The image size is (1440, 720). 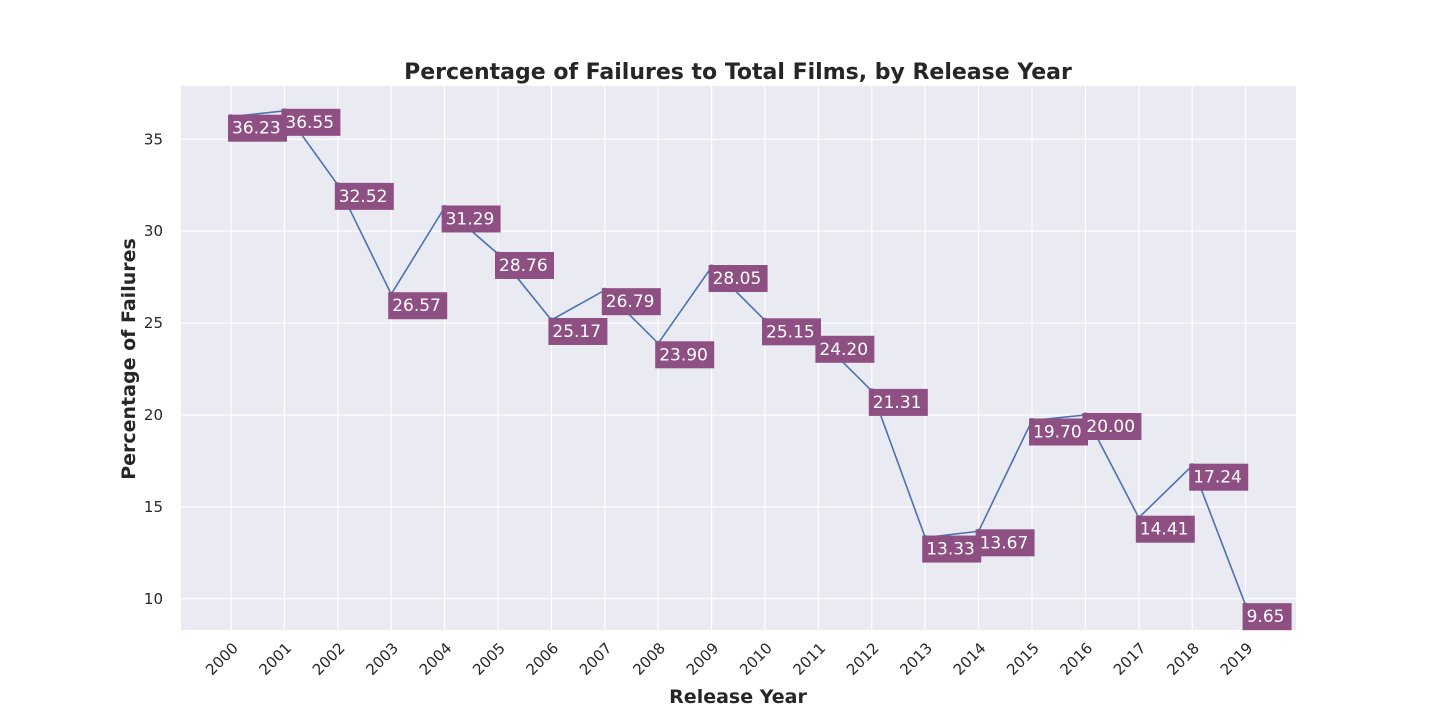 I want to click on x-tick-label: 2010, so click(x=756, y=659).